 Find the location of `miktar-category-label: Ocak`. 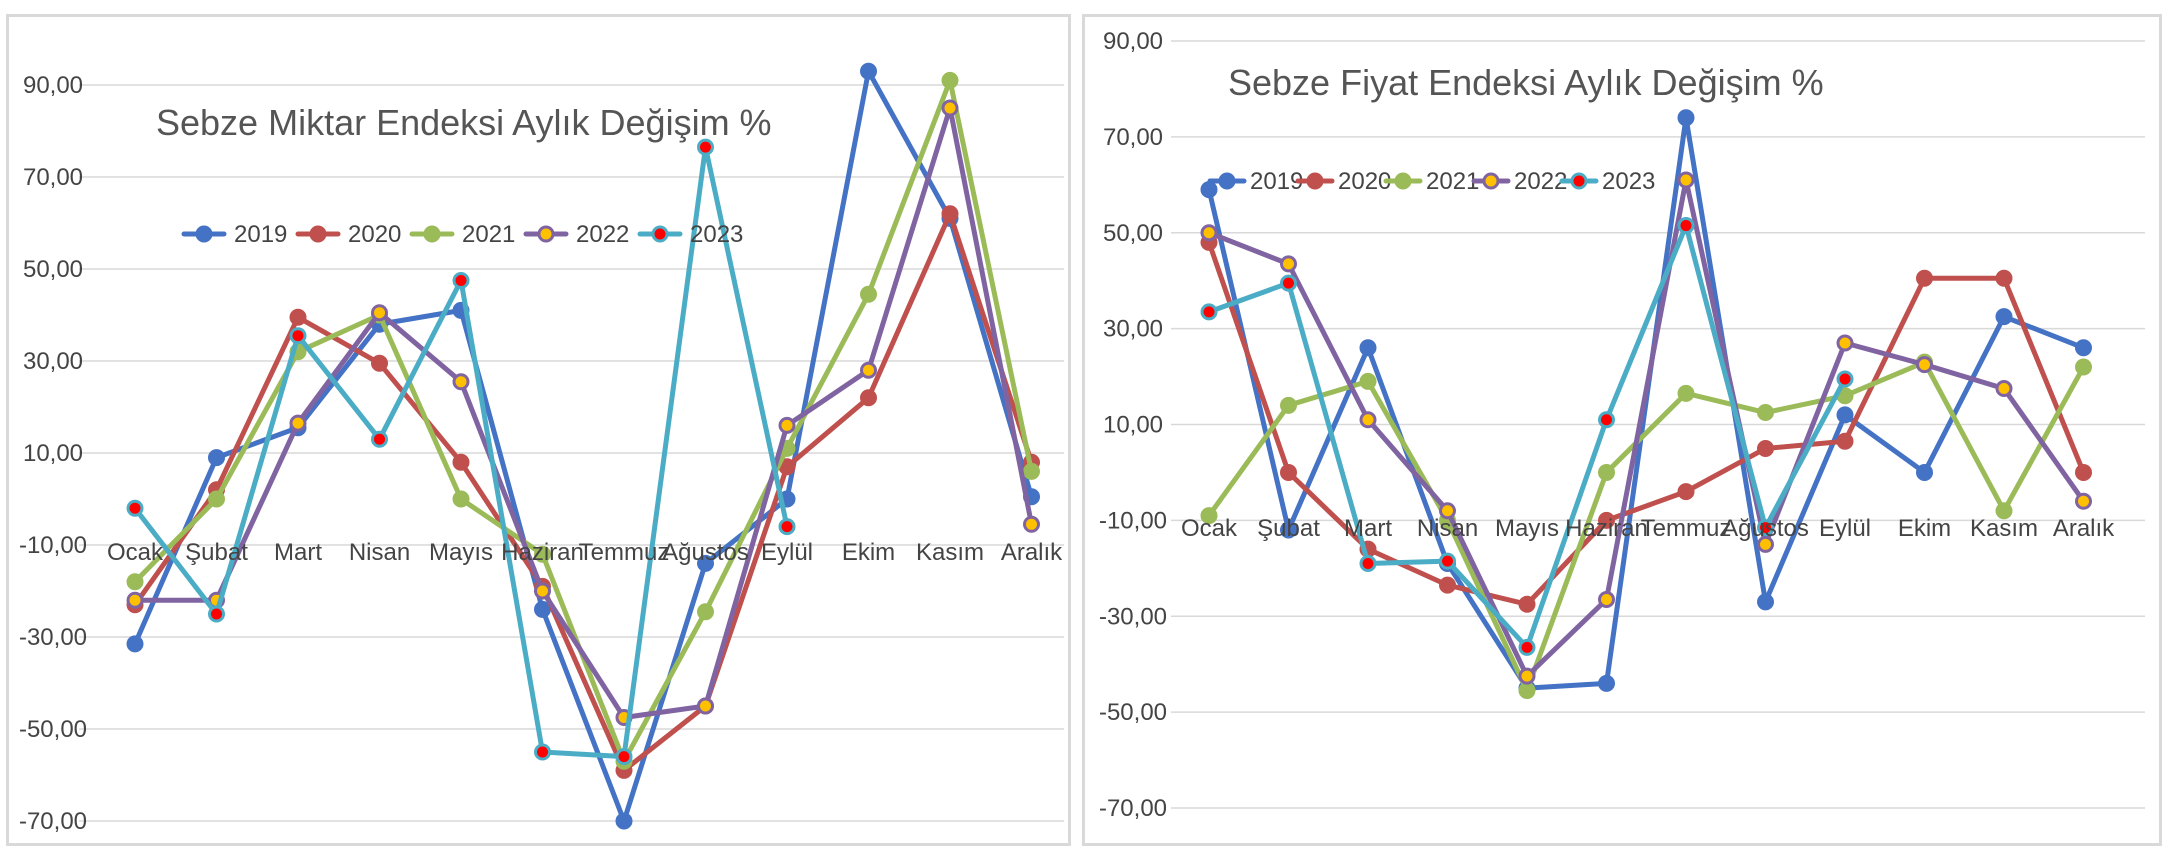

miktar-category-label: Ocak is located at coordinates (135, 552).